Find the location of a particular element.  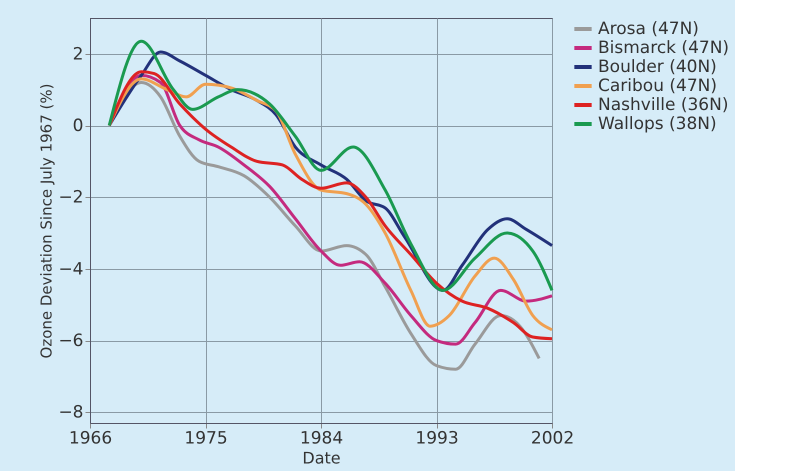

y-tick-label: 0 is located at coordinates (78, 126).